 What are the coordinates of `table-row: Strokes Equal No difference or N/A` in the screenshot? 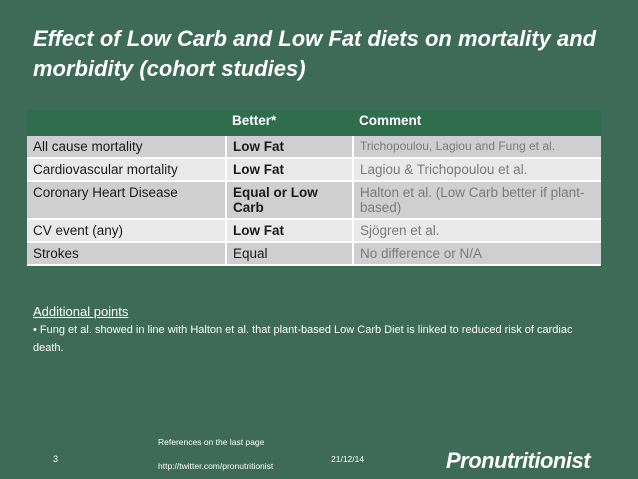 It's located at (314, 254).